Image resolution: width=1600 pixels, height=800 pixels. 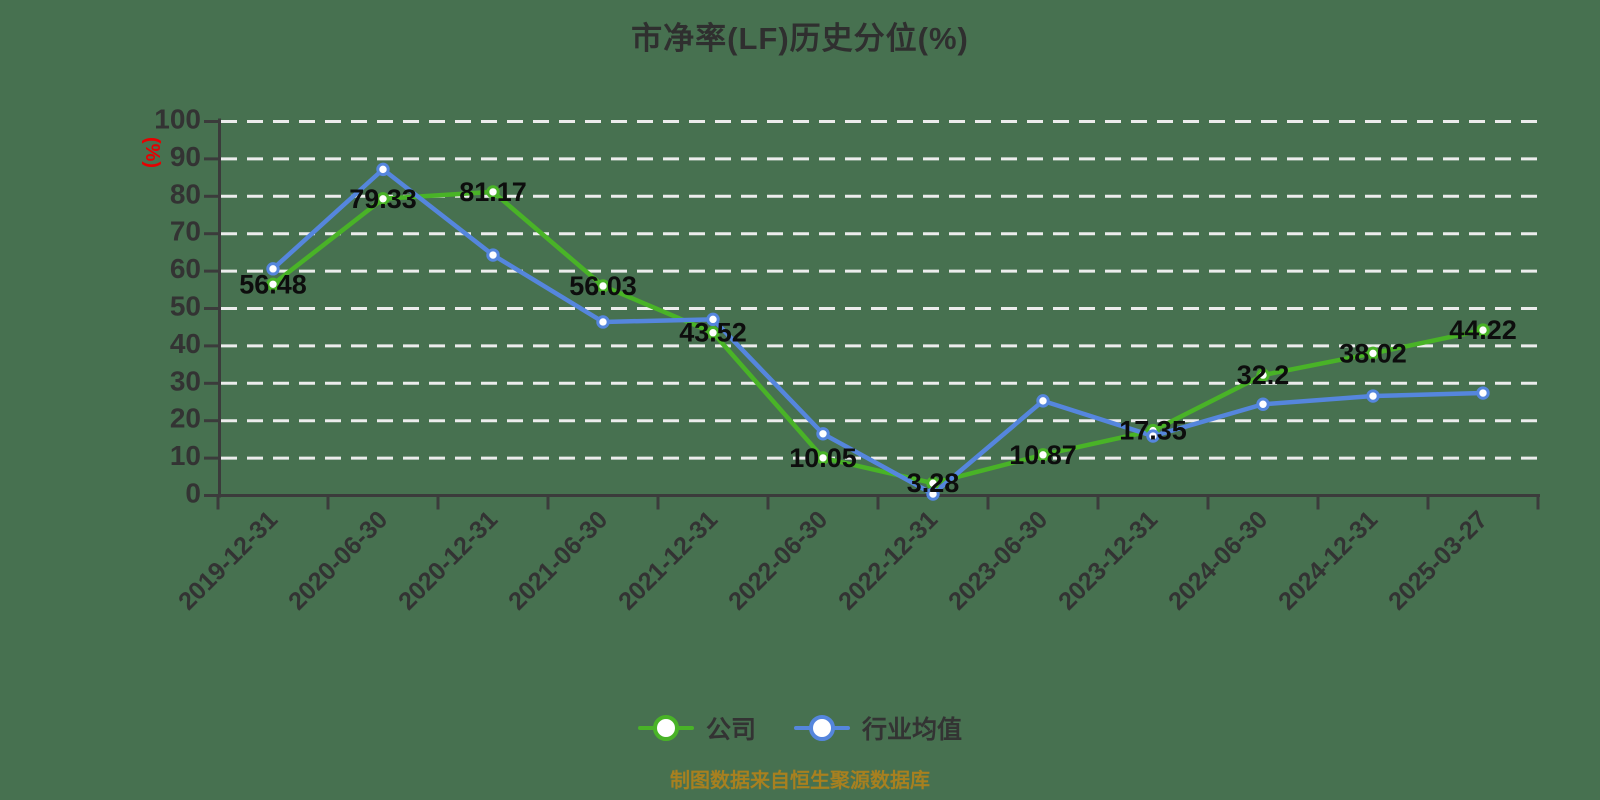 What do you see at coordinates (1328, 560) in the screenshot?
I see `x-axis-tick-label: 2024-12-31` at bounding box center [1328, 560].